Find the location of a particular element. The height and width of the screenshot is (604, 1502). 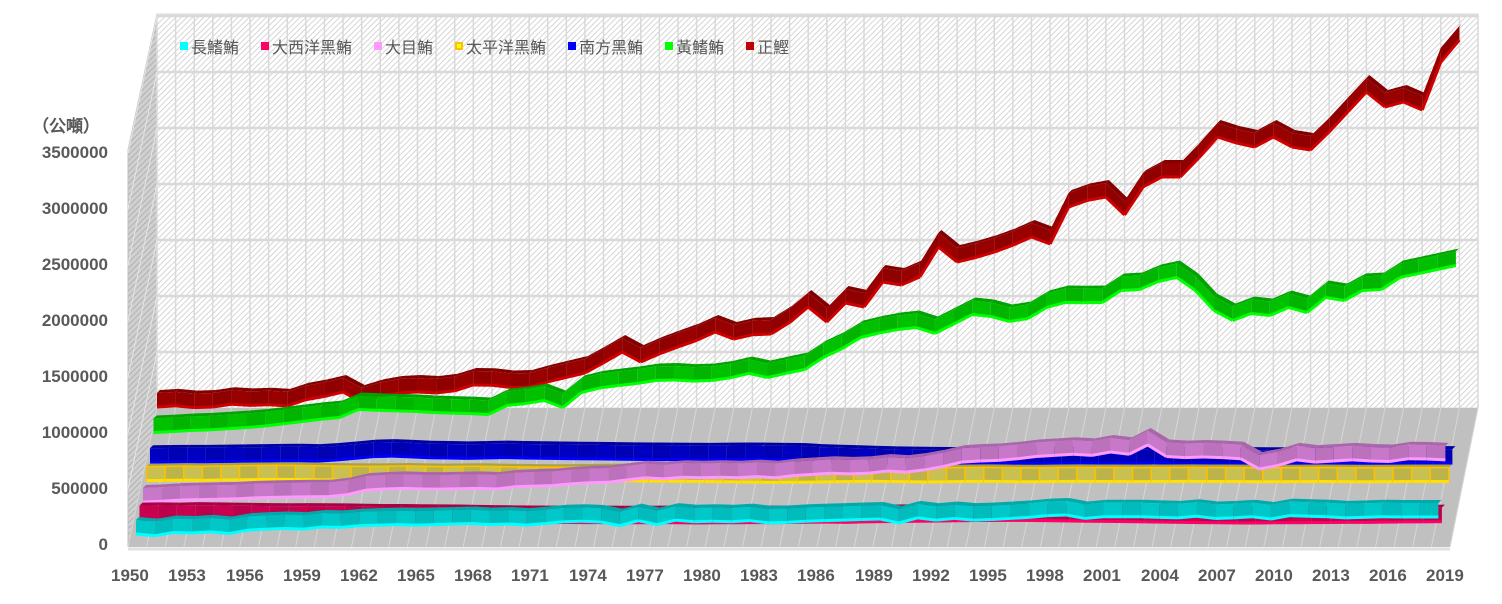

x-tick-label: 1959 is located at coordinates (302, 576).